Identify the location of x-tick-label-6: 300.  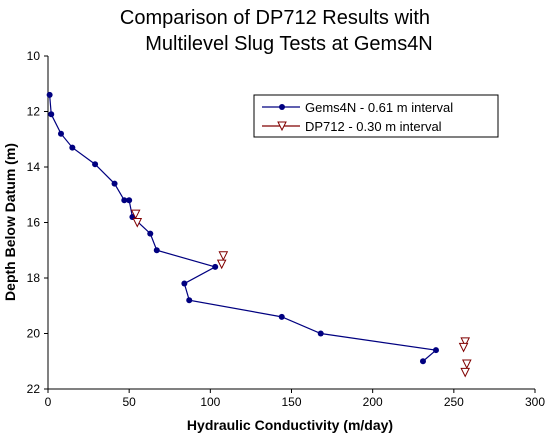
(535, 402).